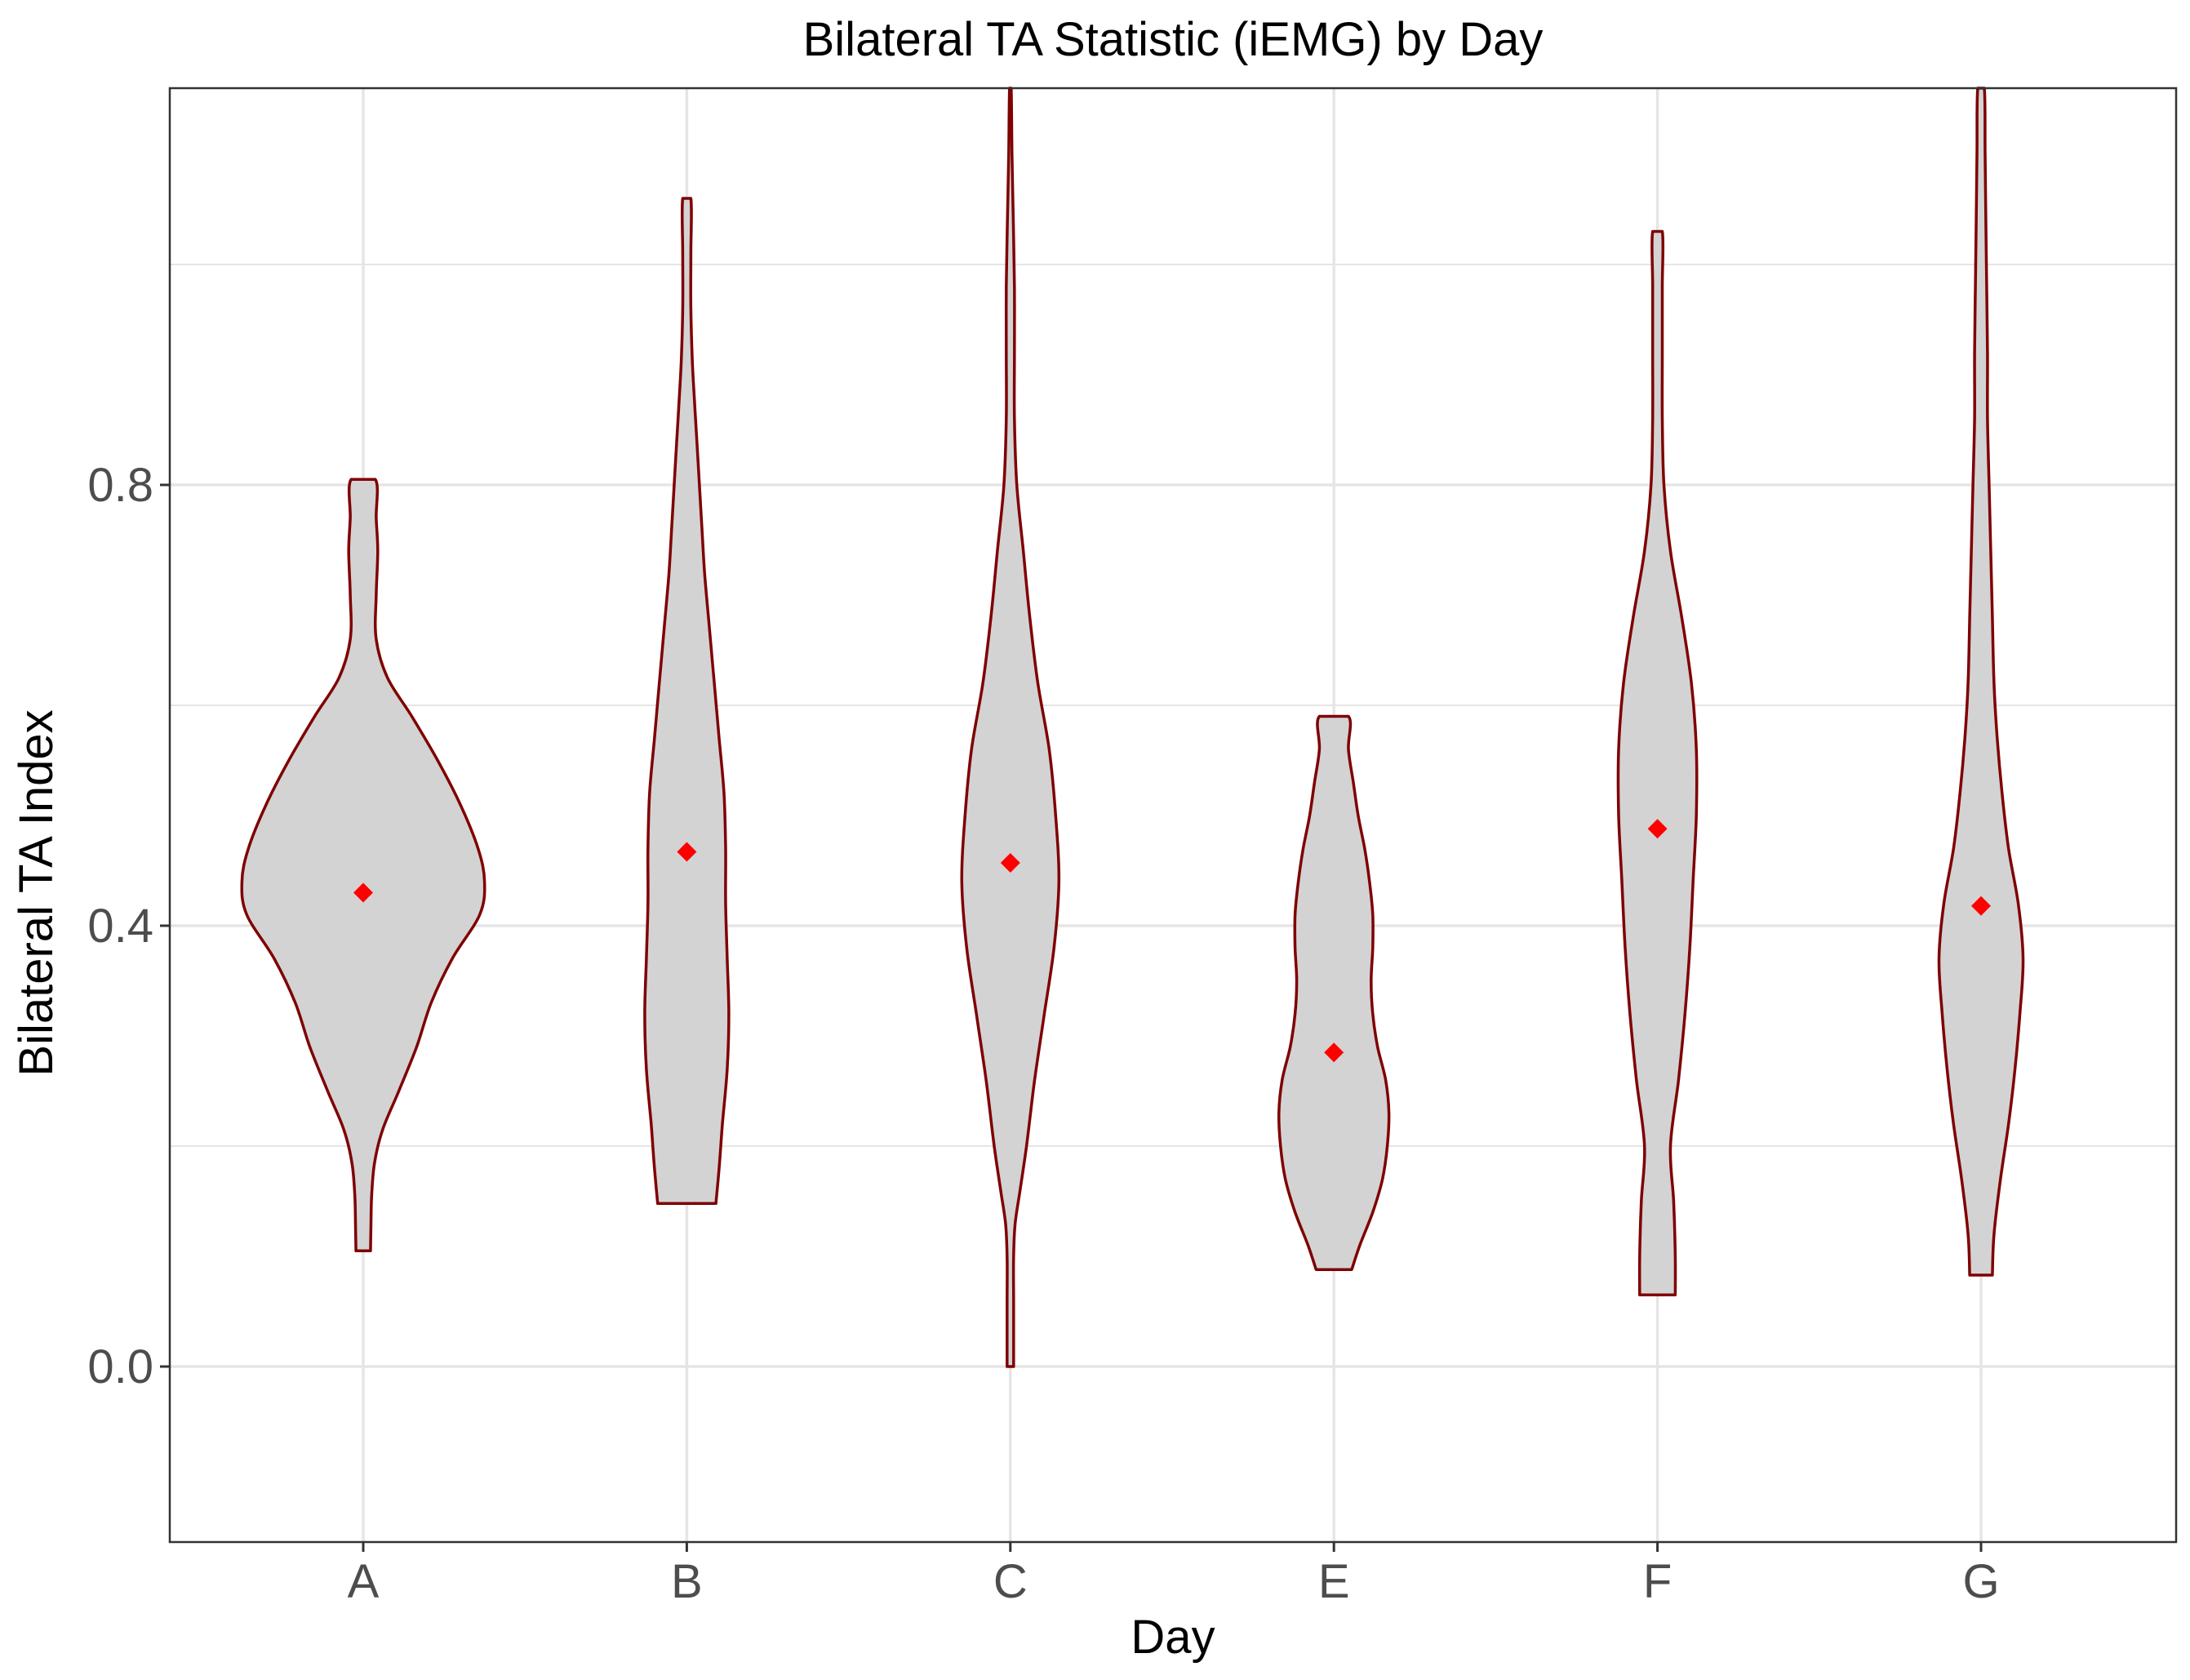 The image size is (2190, 1680). I want to click on violin-F, so click(1657, 763).